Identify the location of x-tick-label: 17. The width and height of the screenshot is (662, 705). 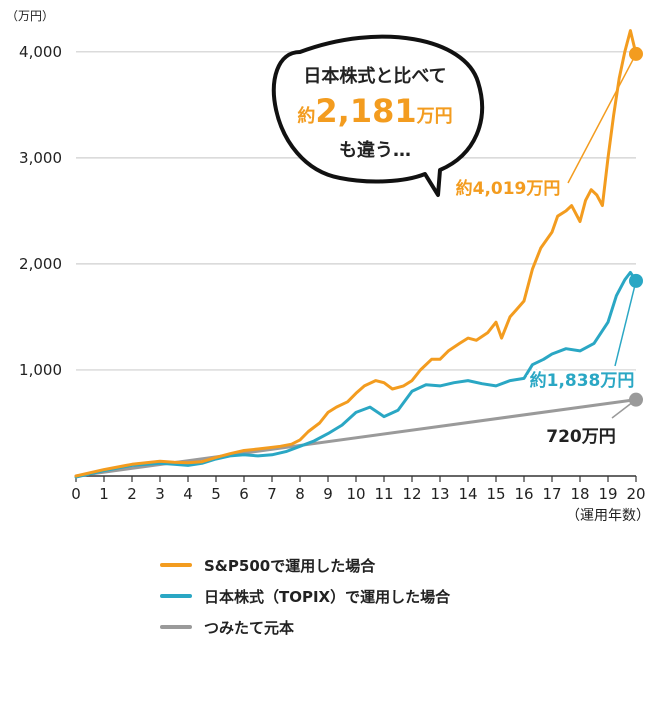
(551, 494).